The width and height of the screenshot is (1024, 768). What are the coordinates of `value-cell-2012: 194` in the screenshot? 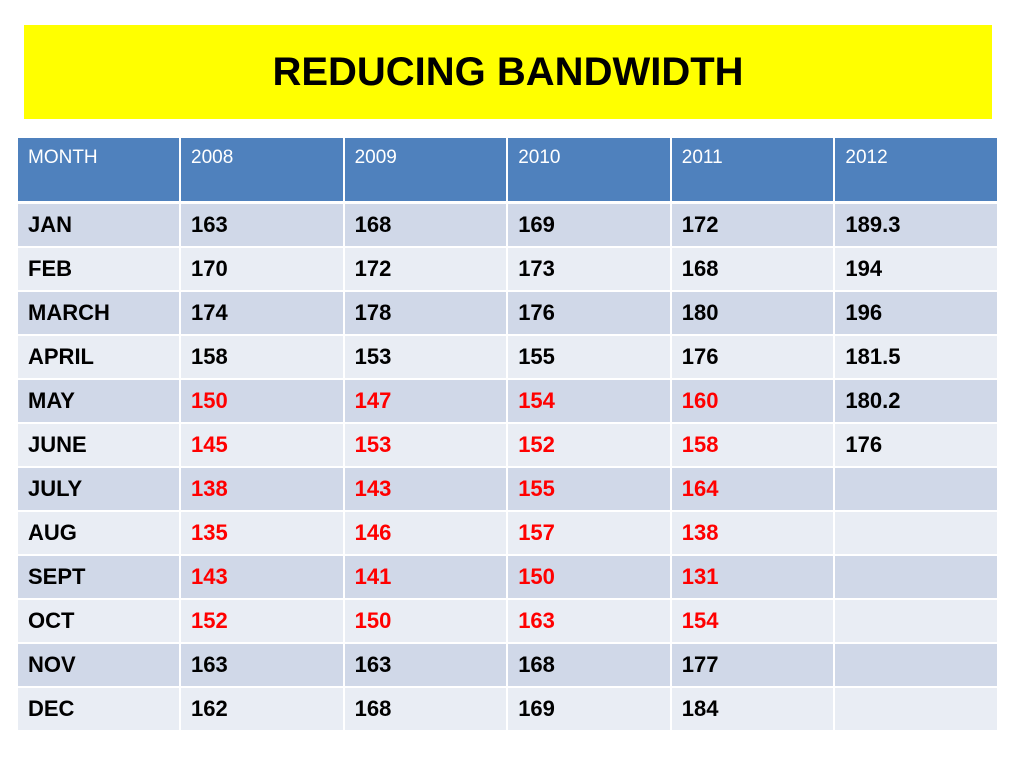 It's located at (917, 270).